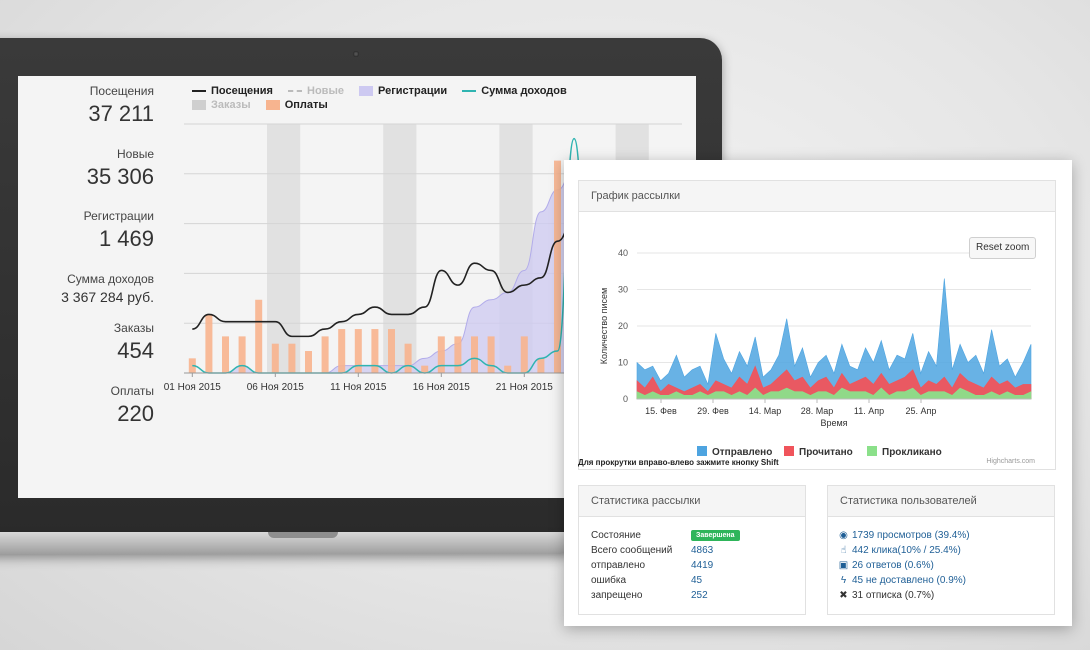 The image size is (1090, 650). Describe the element at coordinates (617, 595) in the screenshot. I see `row-key: запрещено` at that location.